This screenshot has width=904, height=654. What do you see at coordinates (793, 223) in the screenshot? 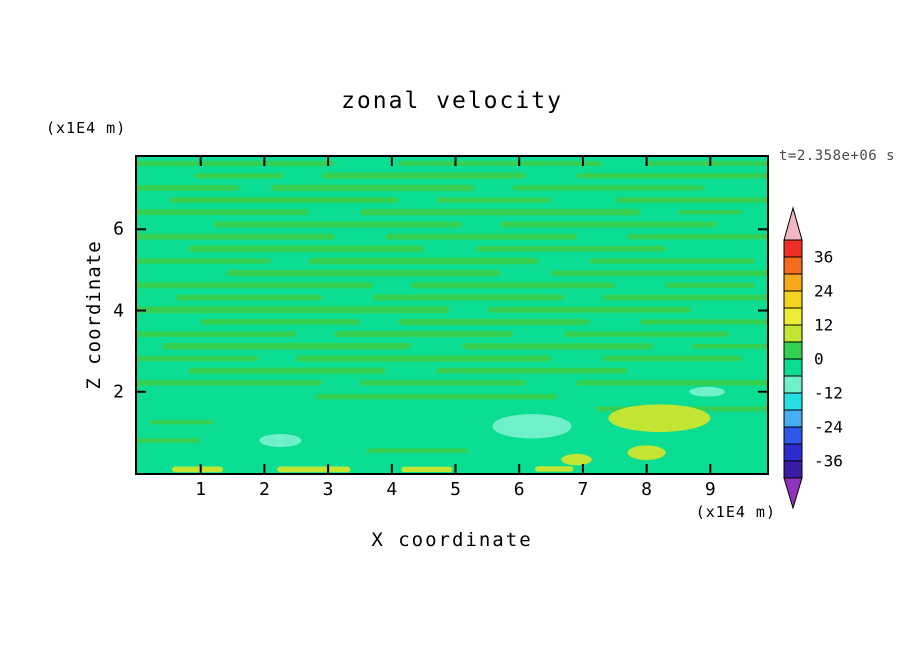
I see `colorbar-arrow-top` at bounding box center [793, 223].